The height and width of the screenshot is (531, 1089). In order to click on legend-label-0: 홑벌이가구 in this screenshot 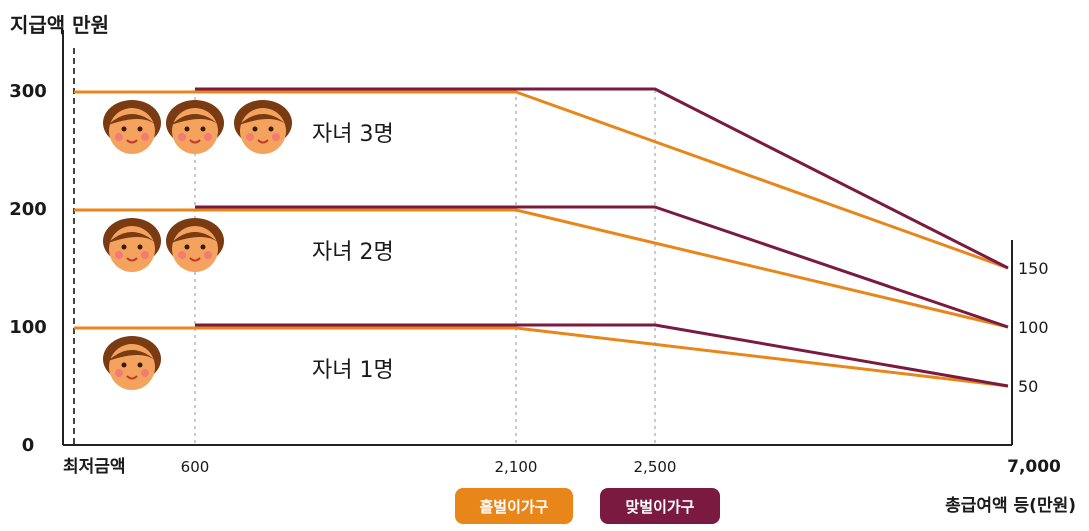, I will do `click(513, 507)`.